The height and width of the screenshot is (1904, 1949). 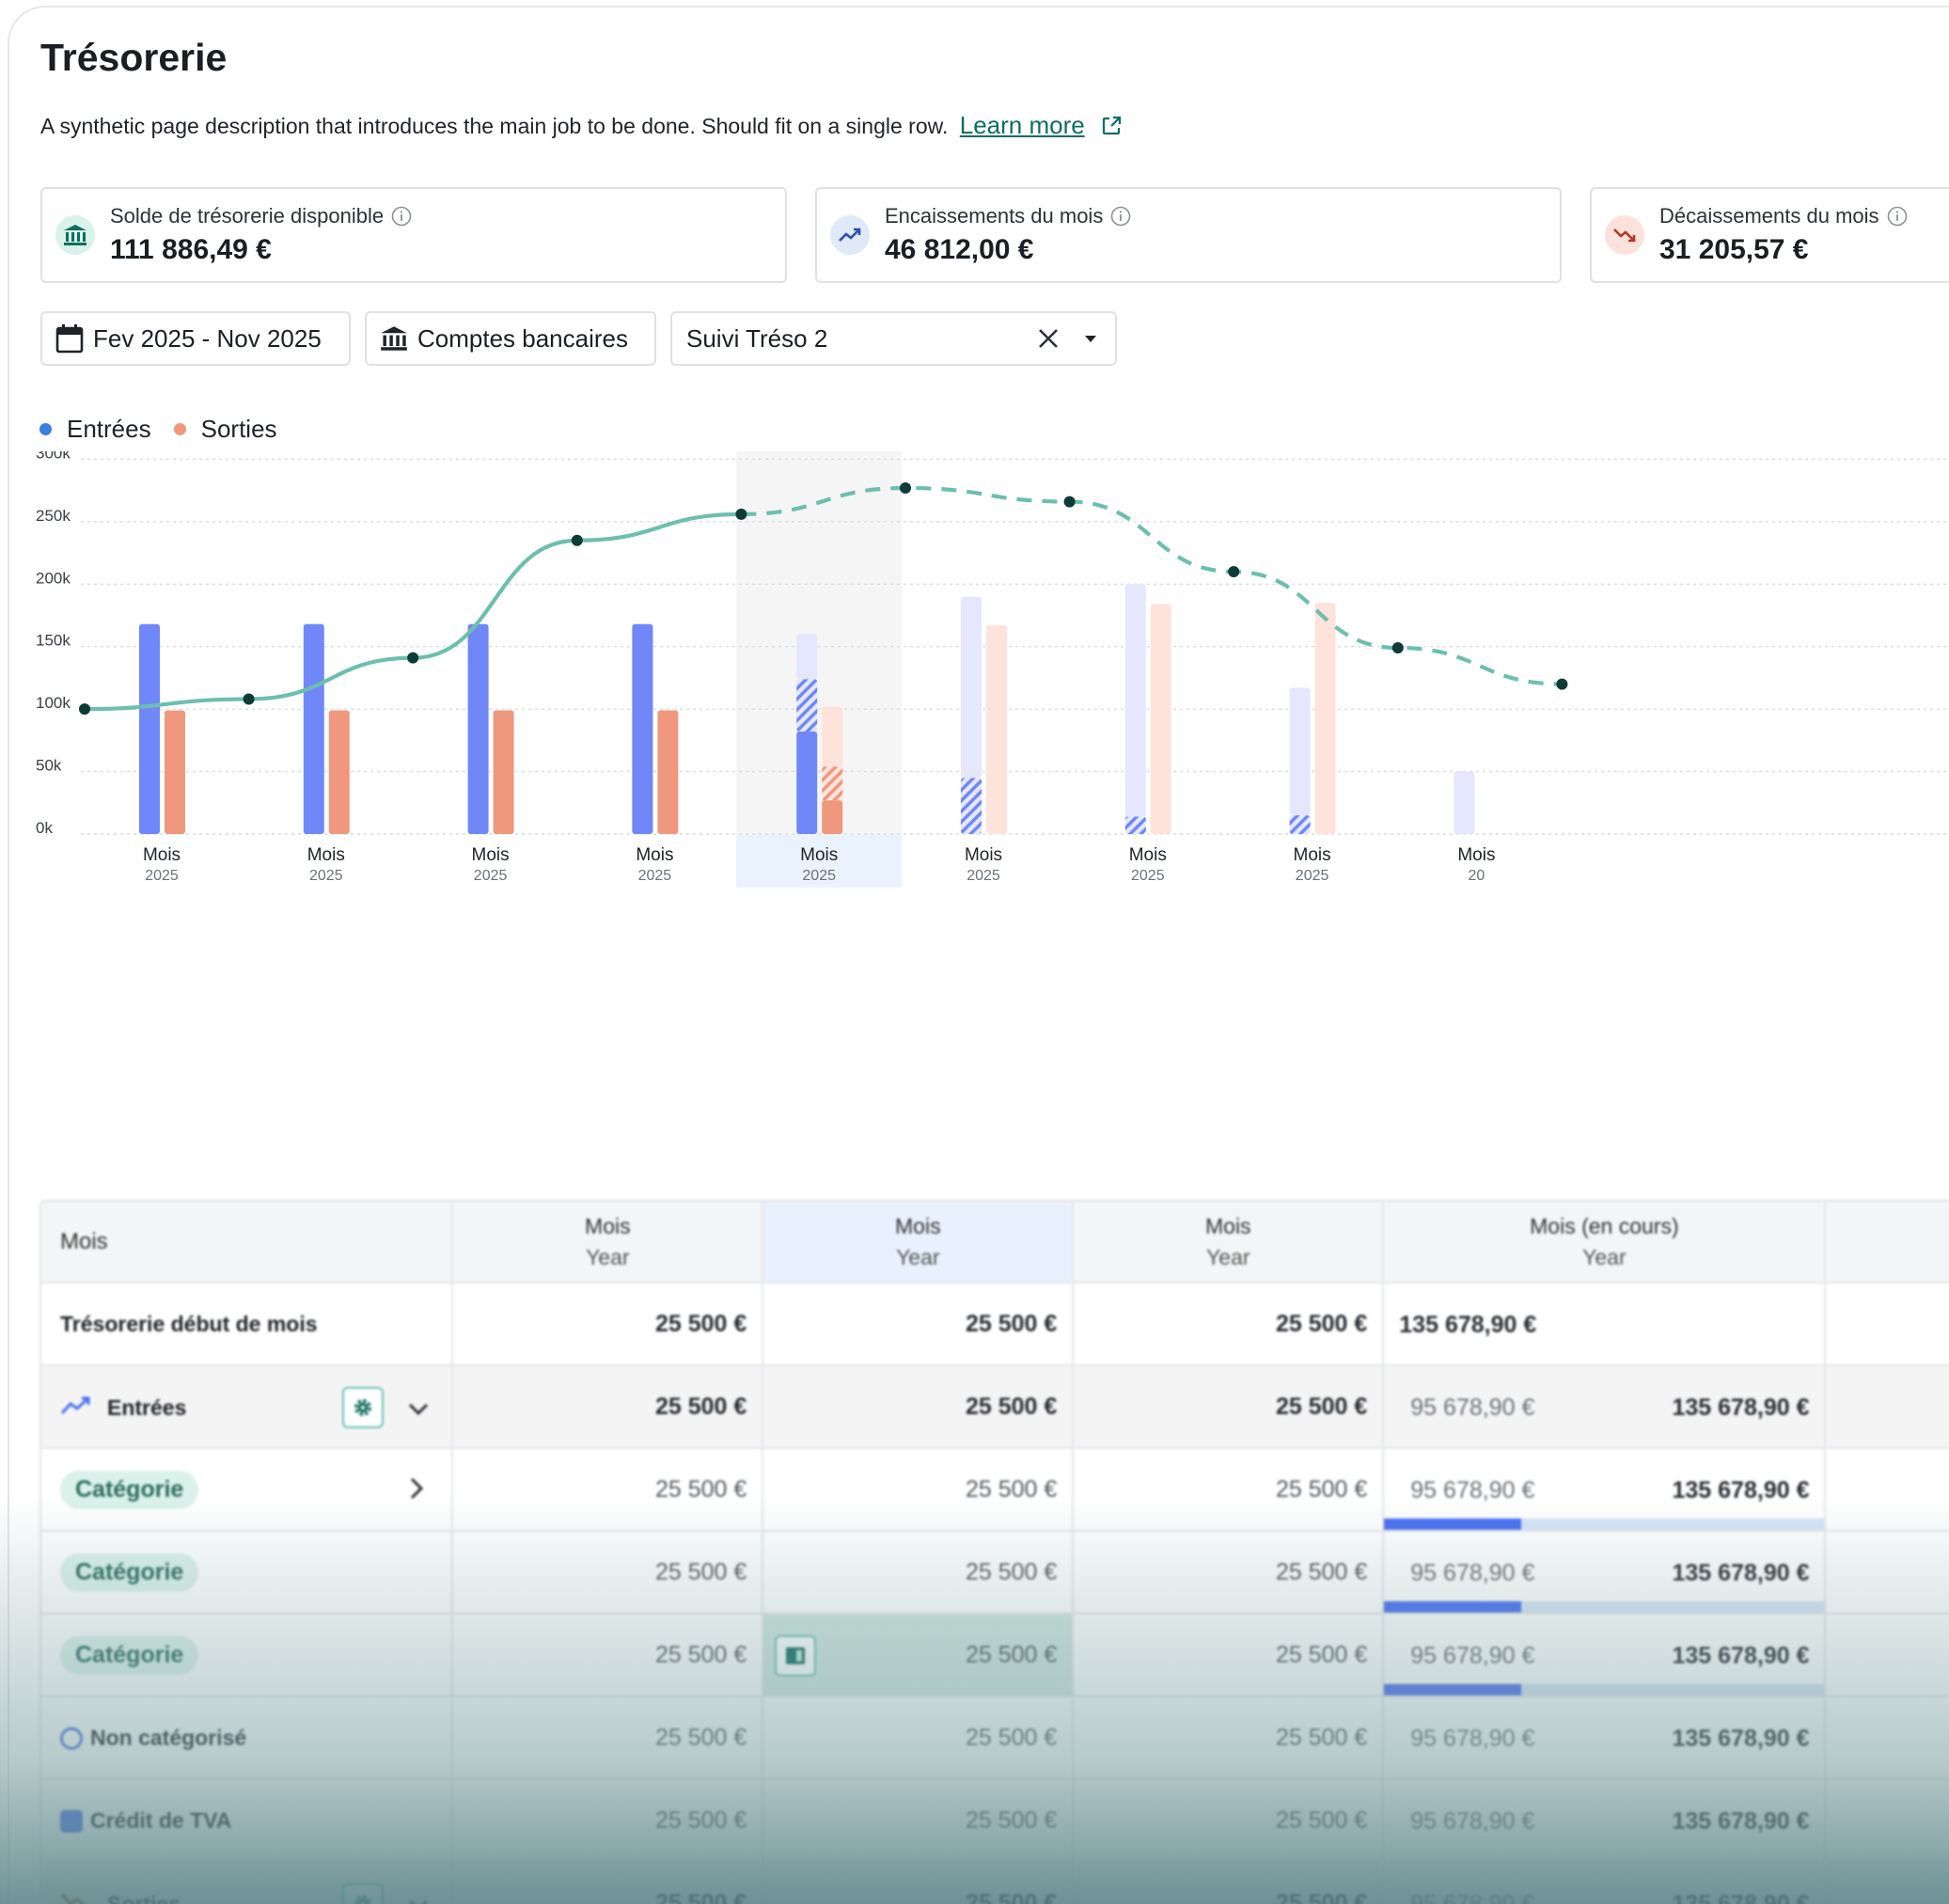 What do you see at coordinates (180, 429) in the screenshot?
I see `legend-dot-icon` at bounding box center [180, 429].